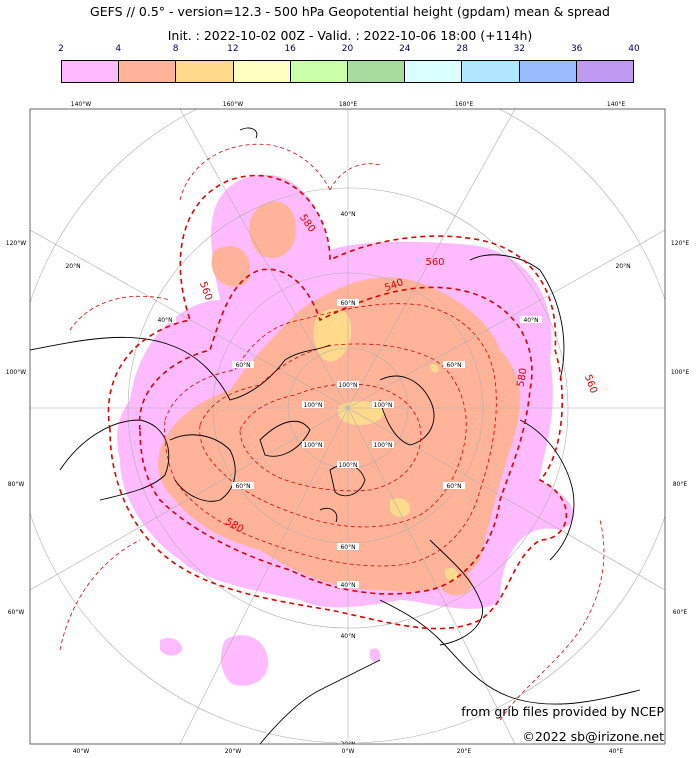 This screenshot has width=700, height=758. What do you see at coordinates (16, 484) in the screenshot?
I see `longitude-label: 80°W` at bounding box center [16, 484].